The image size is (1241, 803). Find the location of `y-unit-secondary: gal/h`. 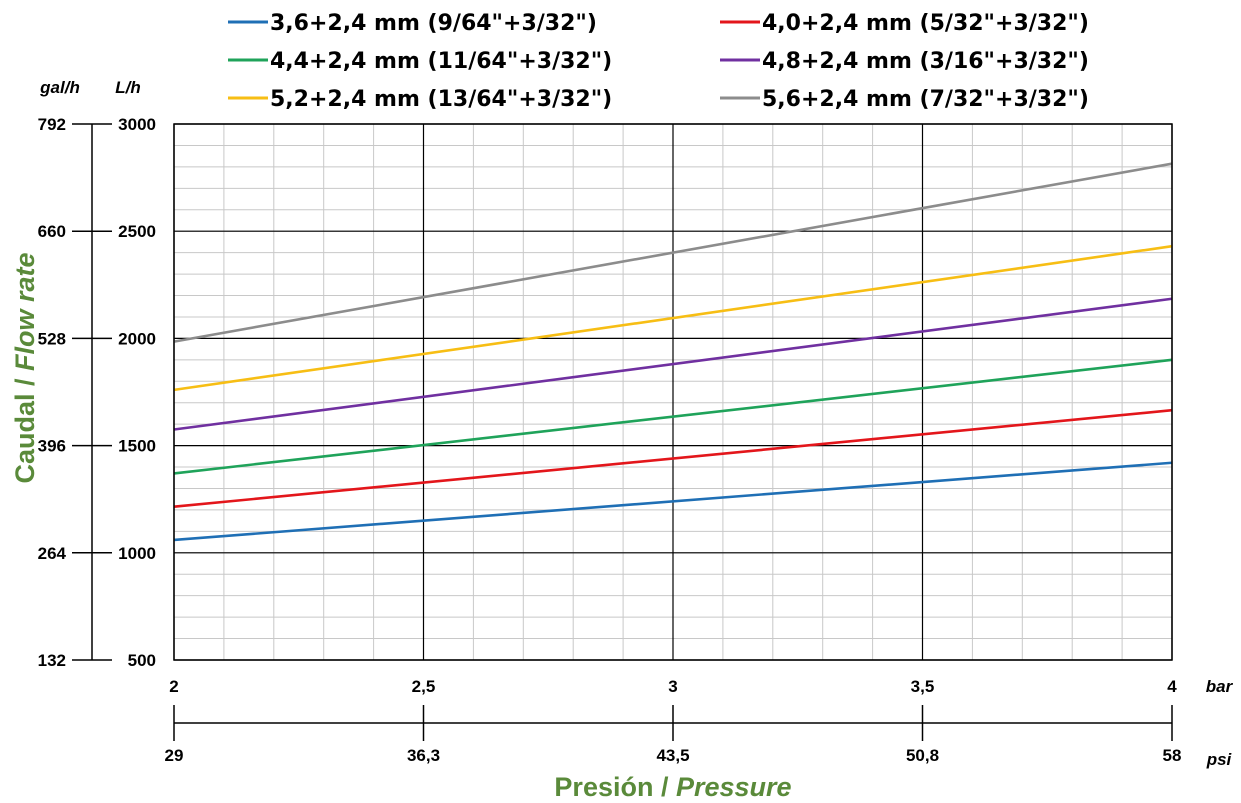

y-unit-secondary: gal/h is located at coordinates (59, 87).